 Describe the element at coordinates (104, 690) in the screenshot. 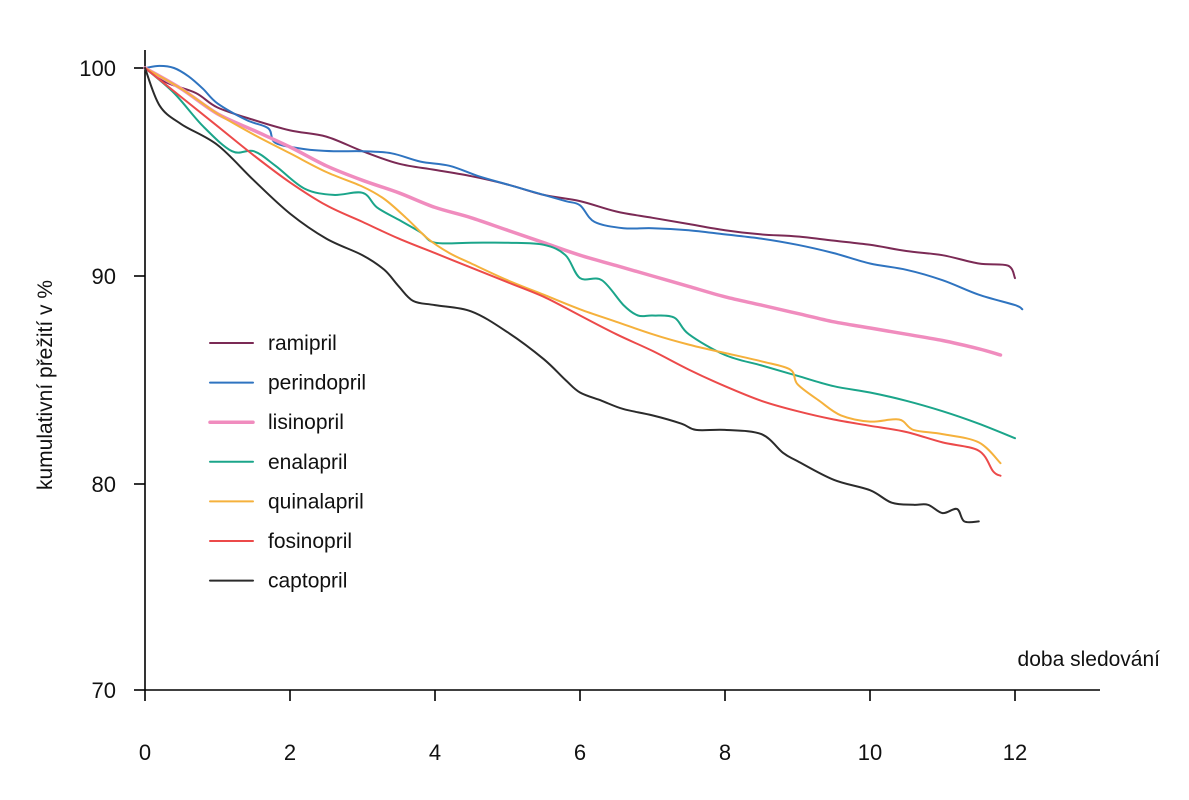

I see `y-tick-label: 70` at that location.